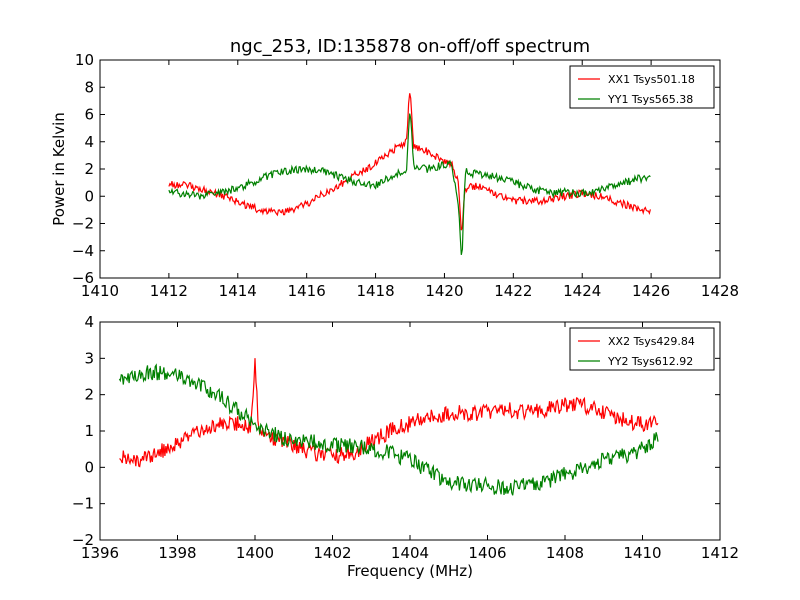  Describe the element at coordinates (650, 361) in the screenshot. I see `legend-label: YY2 Tsys612.92` at that location.